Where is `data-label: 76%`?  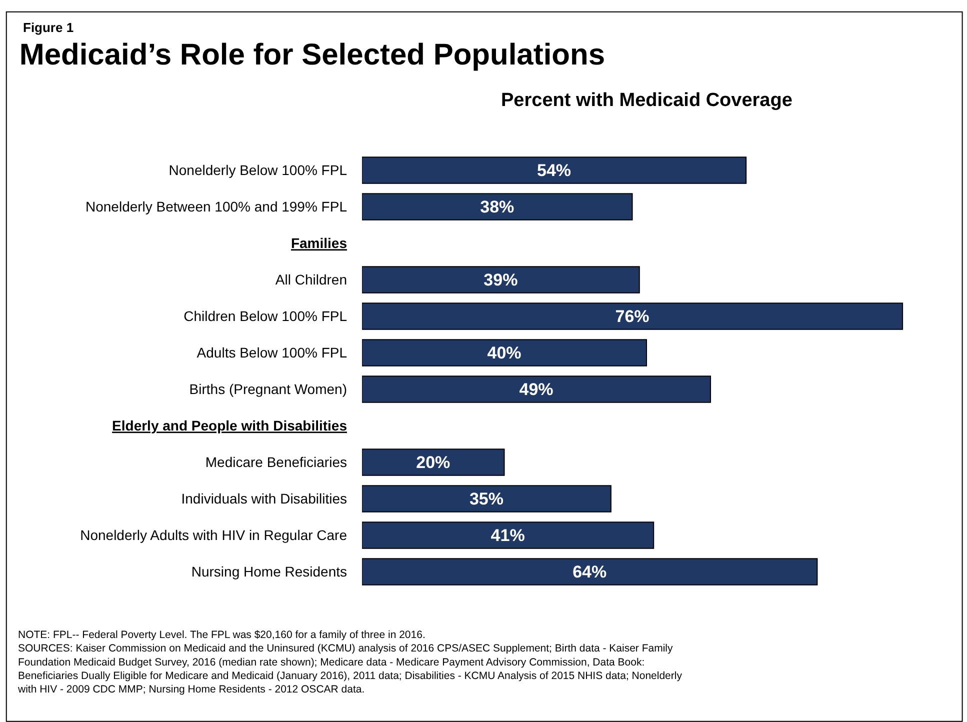 data-label: 76% is located at coordinates (632, 316).